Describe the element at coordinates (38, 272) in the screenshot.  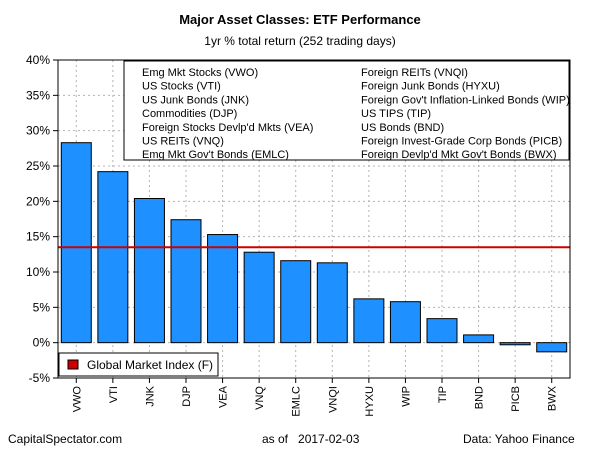
I see `y-tick-label: 10%` at that location.